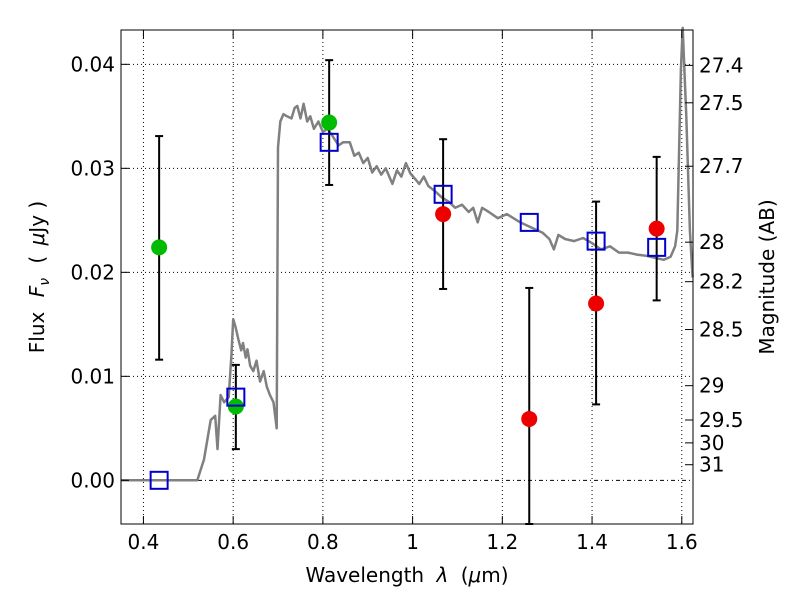 The width and height of the screenshot is (800, 604). I want to click on y-axis-label-unit-rest: Jy ), so click(37, 218).